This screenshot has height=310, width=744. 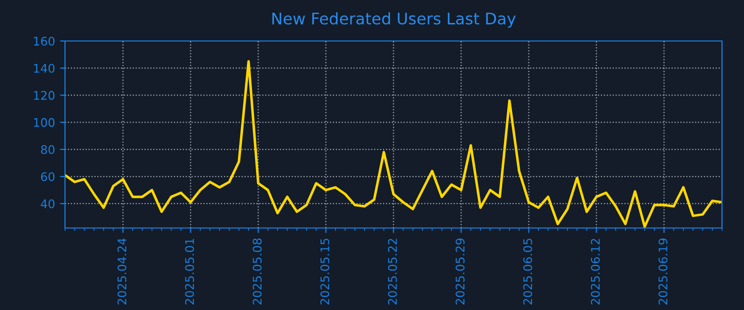 I want to click on x-tick-label: 2025.06.05, so click(x=527, y=271).